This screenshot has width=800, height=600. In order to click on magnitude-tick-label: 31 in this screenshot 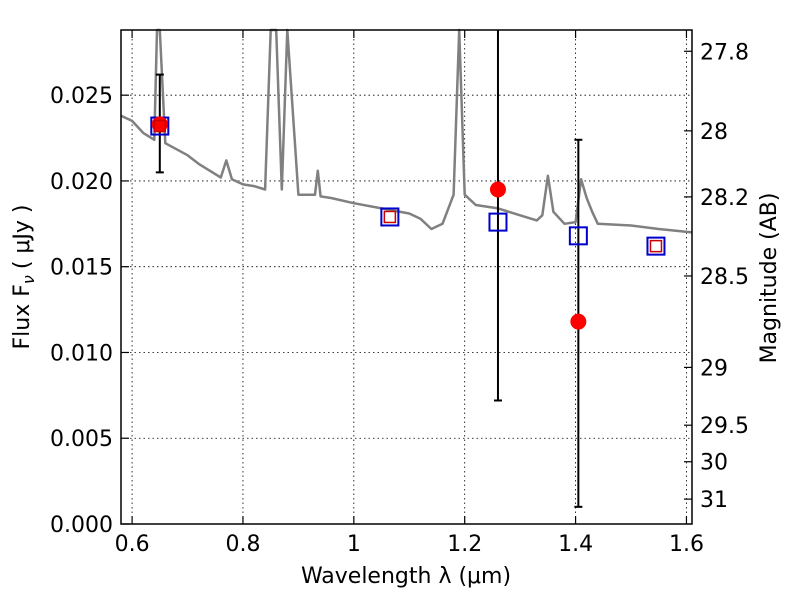, I will do `click(714, 500)`.